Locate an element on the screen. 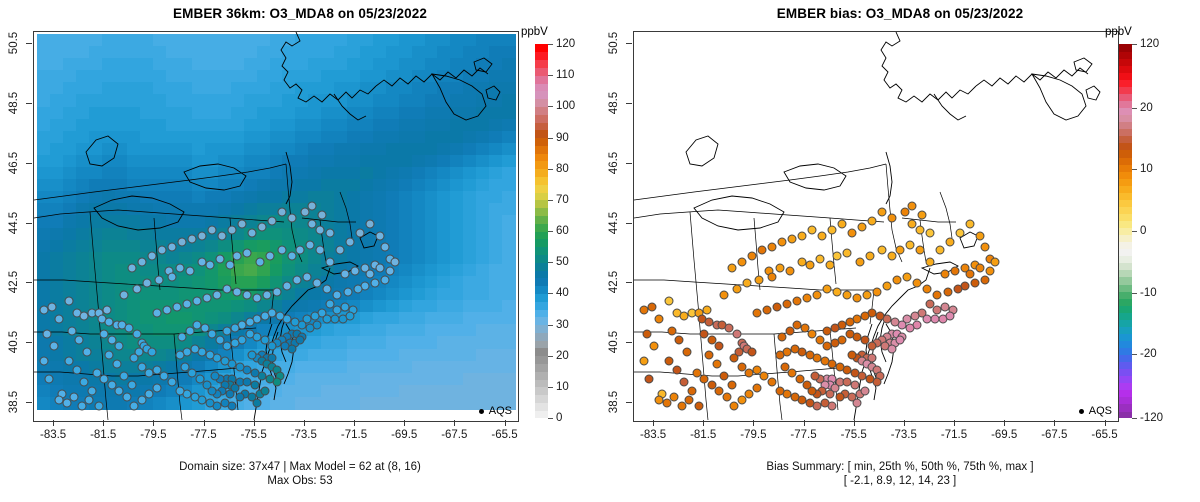 This screenshot has width=1200, height=502. colorbar-model: ppbV 0 10 20 30 40 50 60 70 80 90 100 110 120 is located at coordinates (548, 225).